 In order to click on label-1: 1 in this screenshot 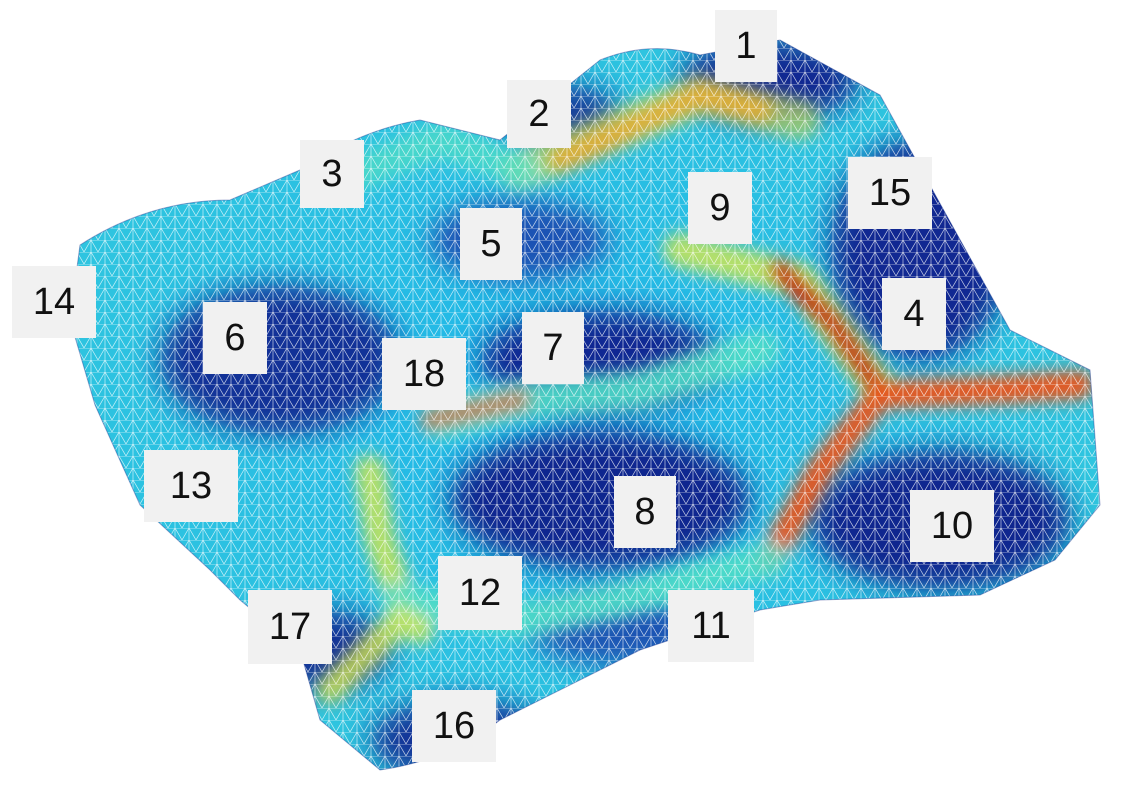, I will do `click(746, 46)`.